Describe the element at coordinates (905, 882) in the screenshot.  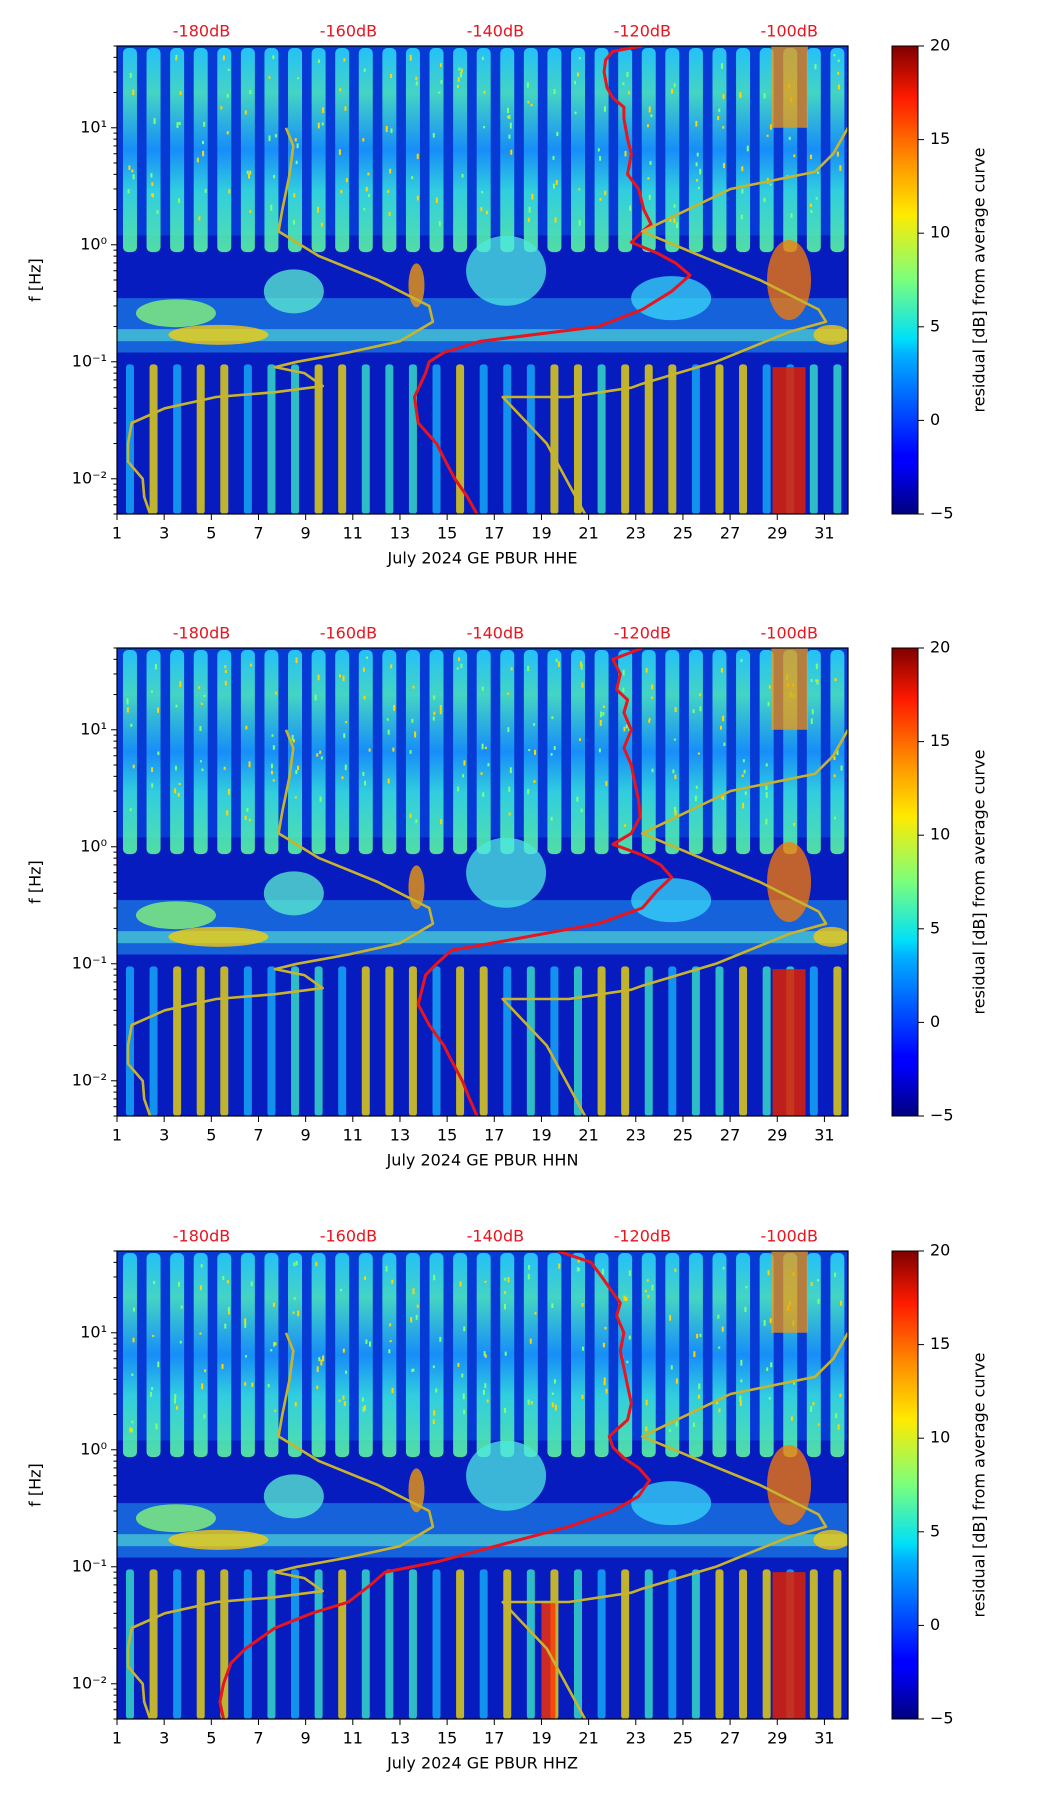
I see `colorbar` at that location.